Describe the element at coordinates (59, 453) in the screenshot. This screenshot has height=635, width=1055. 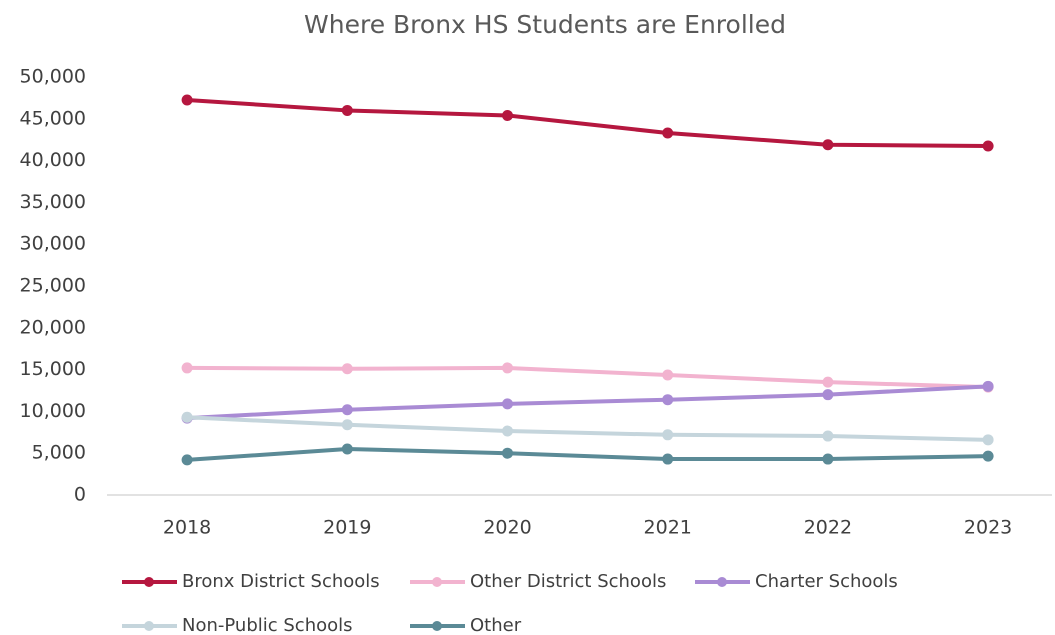
I see `y-tick-label: 5,000` at that location.